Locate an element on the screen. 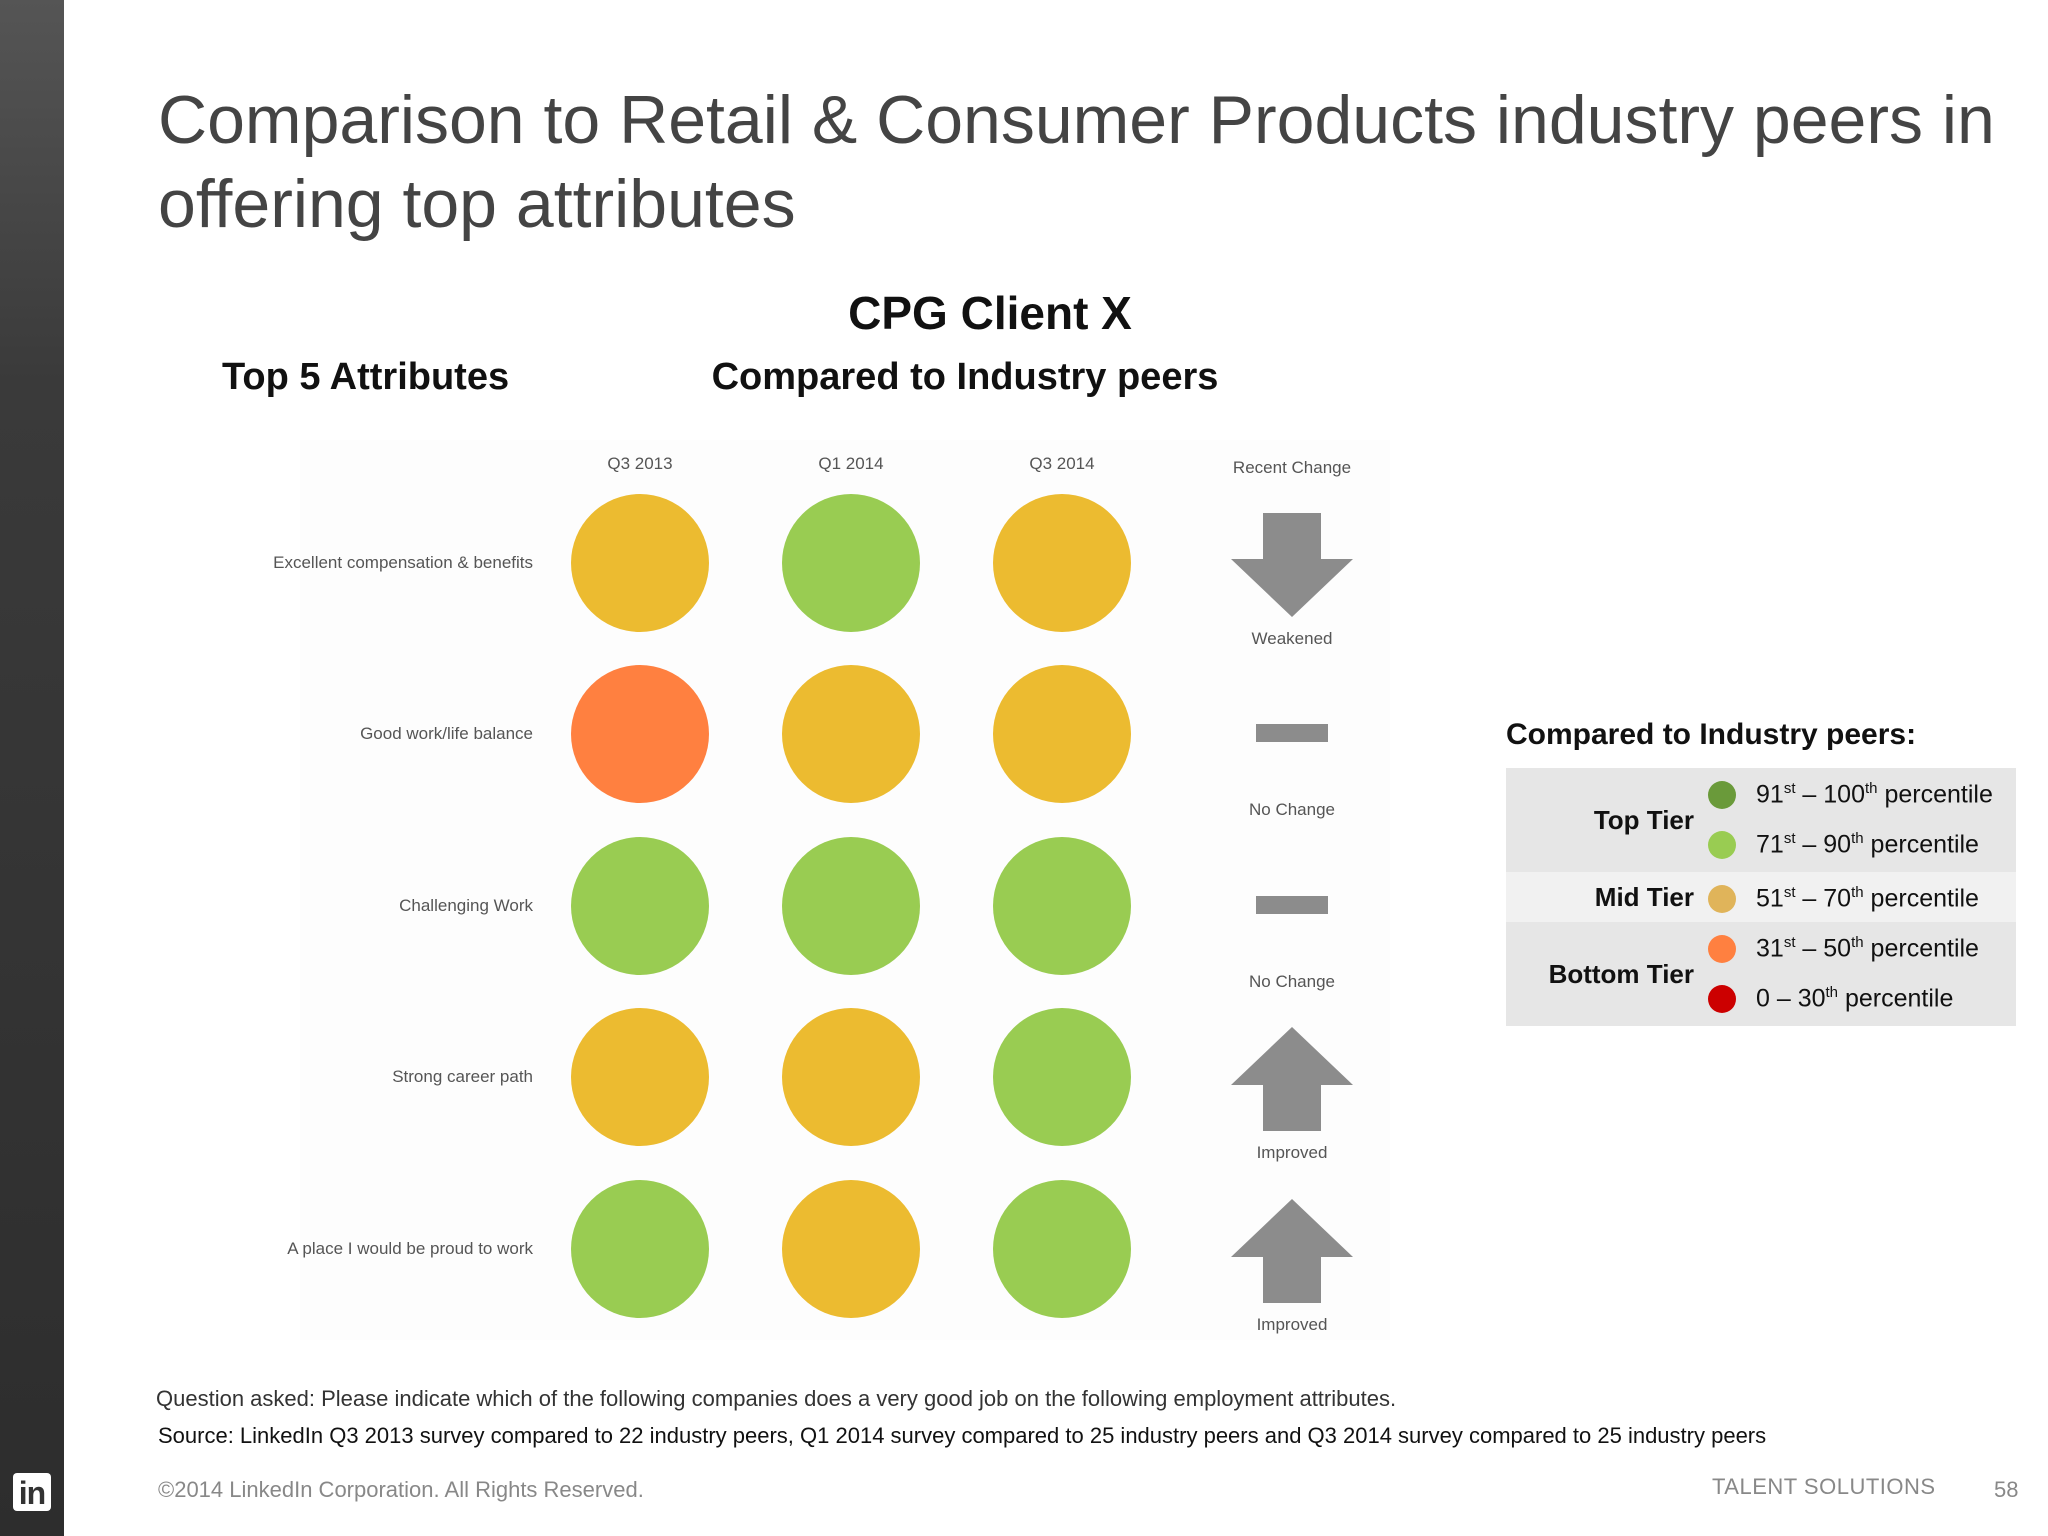 This screenshot has height=1536, width=2048. legend-percentile-label: 51st – 70th percentile is located at coordinates (1867, 898).